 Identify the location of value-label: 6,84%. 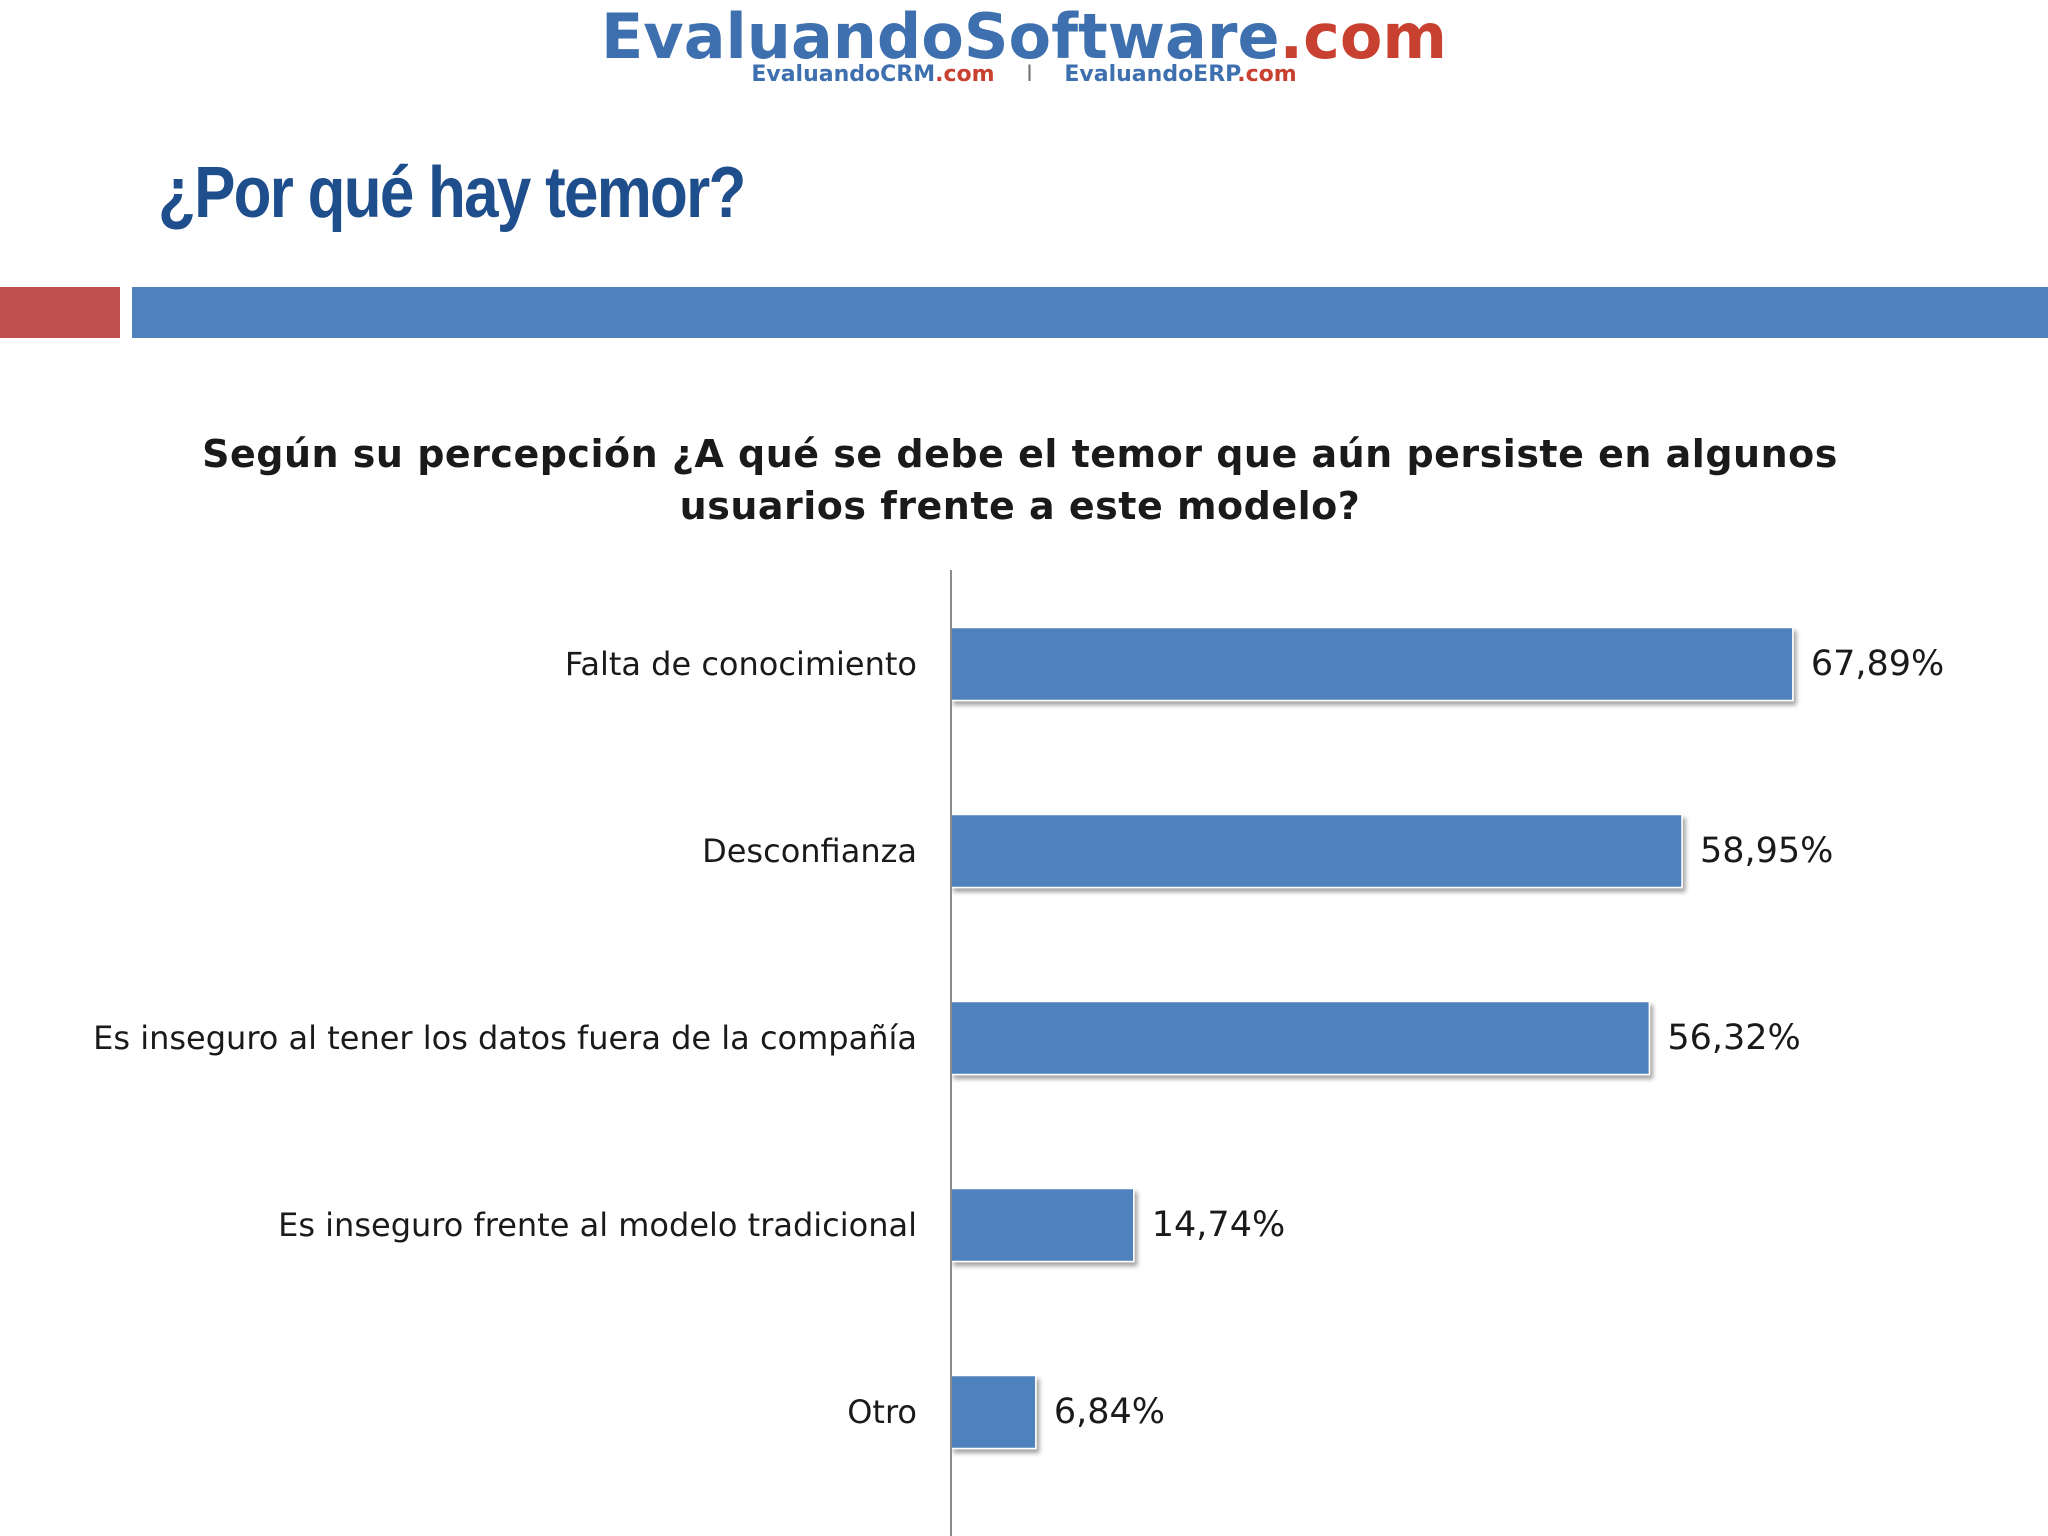
(1109, 1412).